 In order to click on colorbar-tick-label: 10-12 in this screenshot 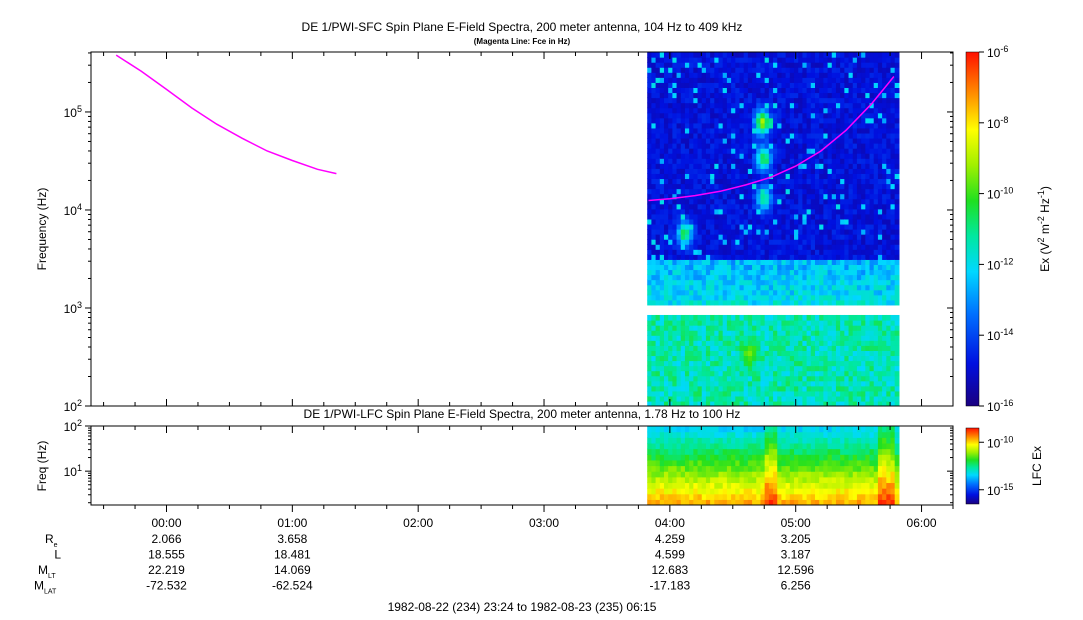, I will do `click(1000, 264)`.